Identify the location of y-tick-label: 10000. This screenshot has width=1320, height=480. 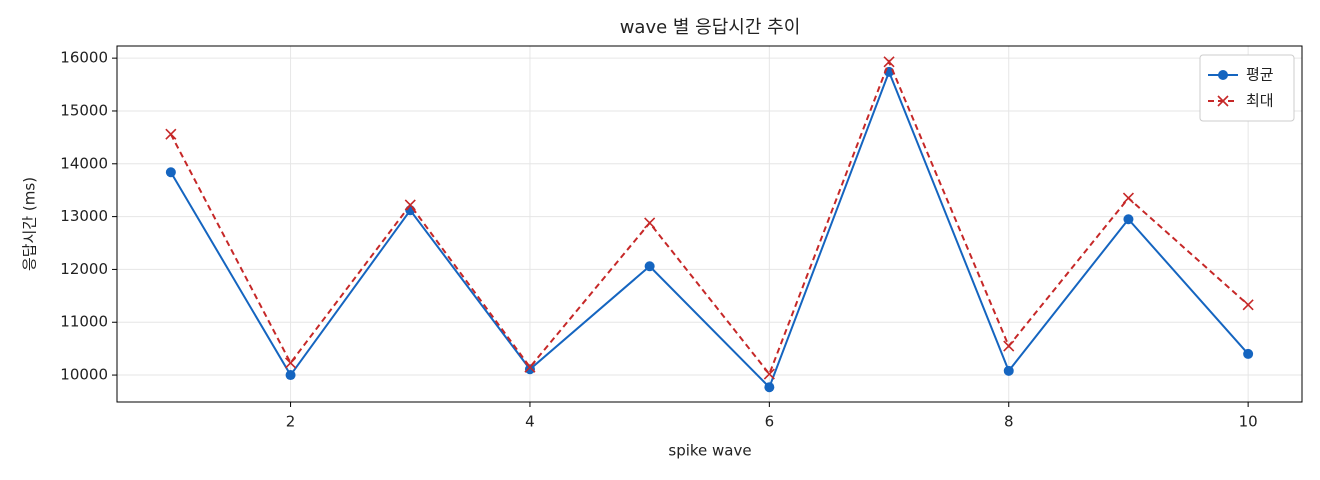
(84, 375).